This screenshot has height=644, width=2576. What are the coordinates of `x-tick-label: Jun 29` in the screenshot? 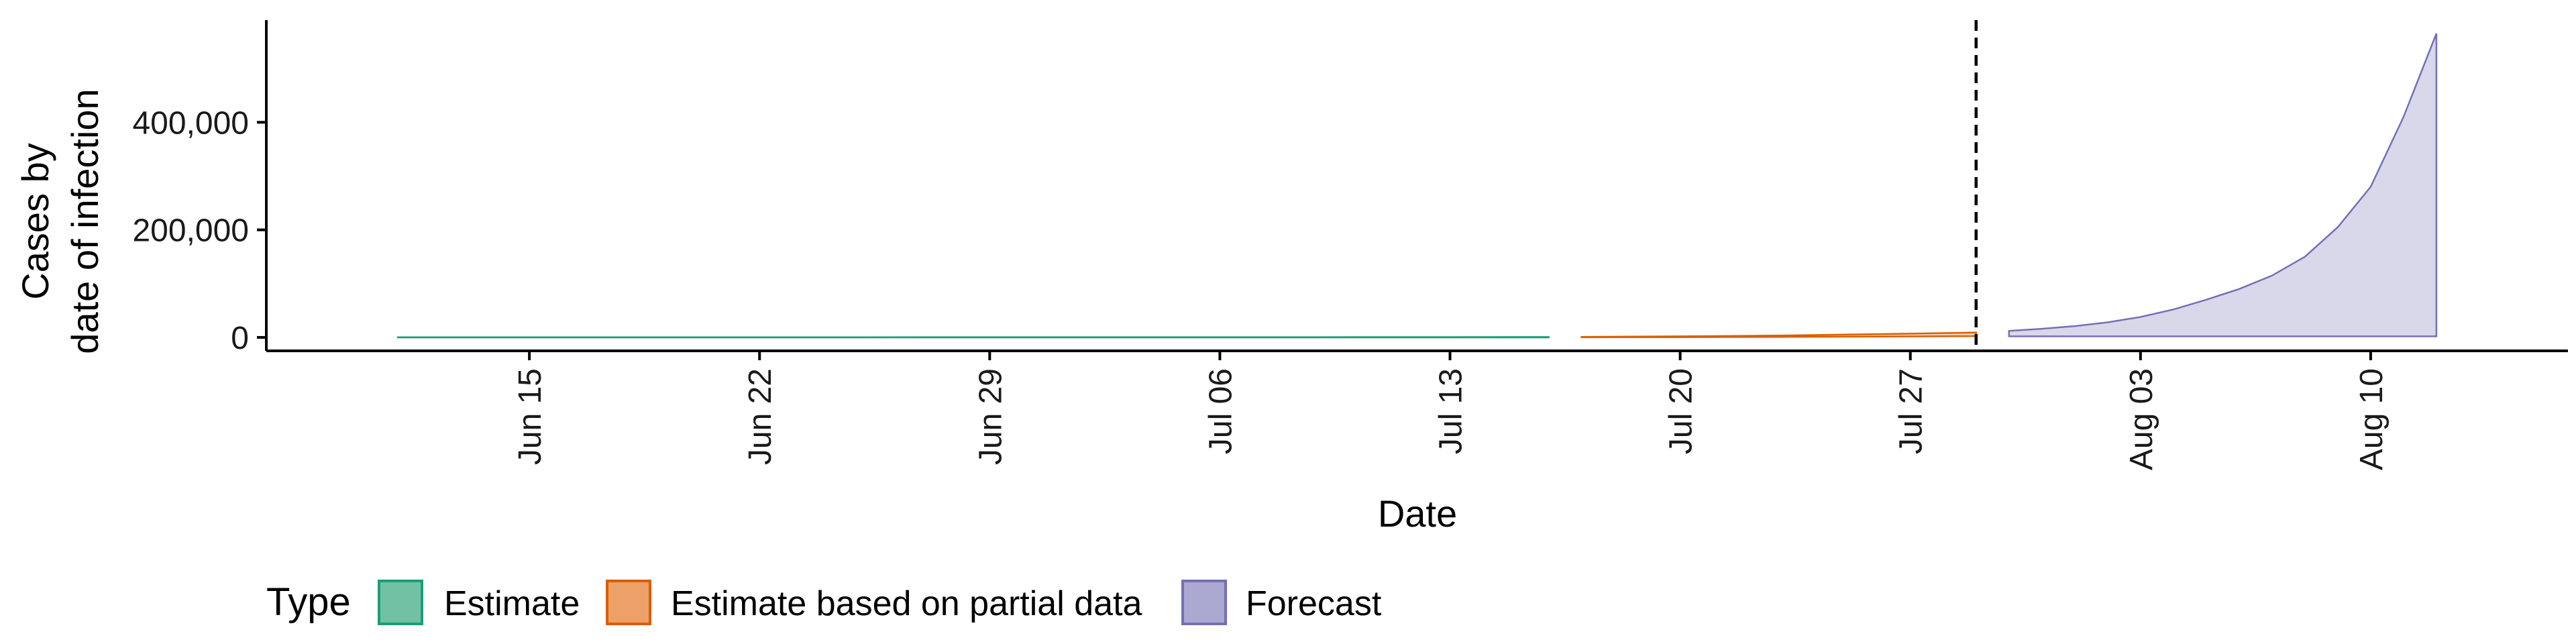 It's located at (990, 416).